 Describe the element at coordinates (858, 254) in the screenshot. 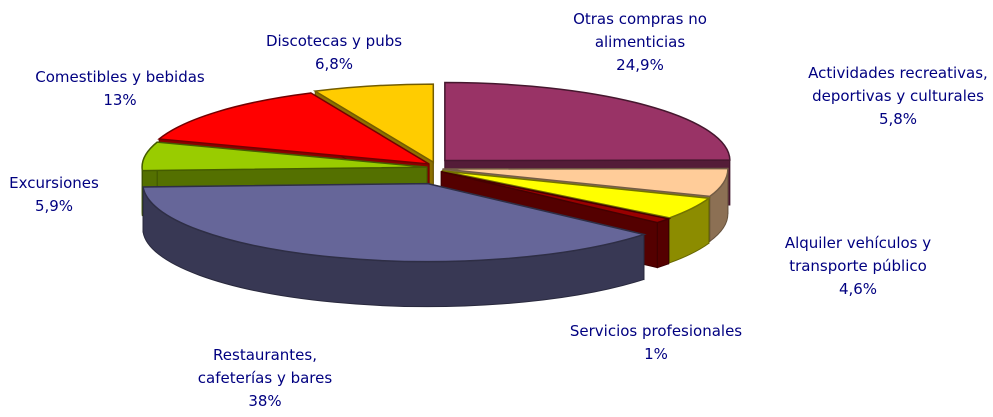

I see `category-name: Alquiler vehículos y transporte público` at that location.